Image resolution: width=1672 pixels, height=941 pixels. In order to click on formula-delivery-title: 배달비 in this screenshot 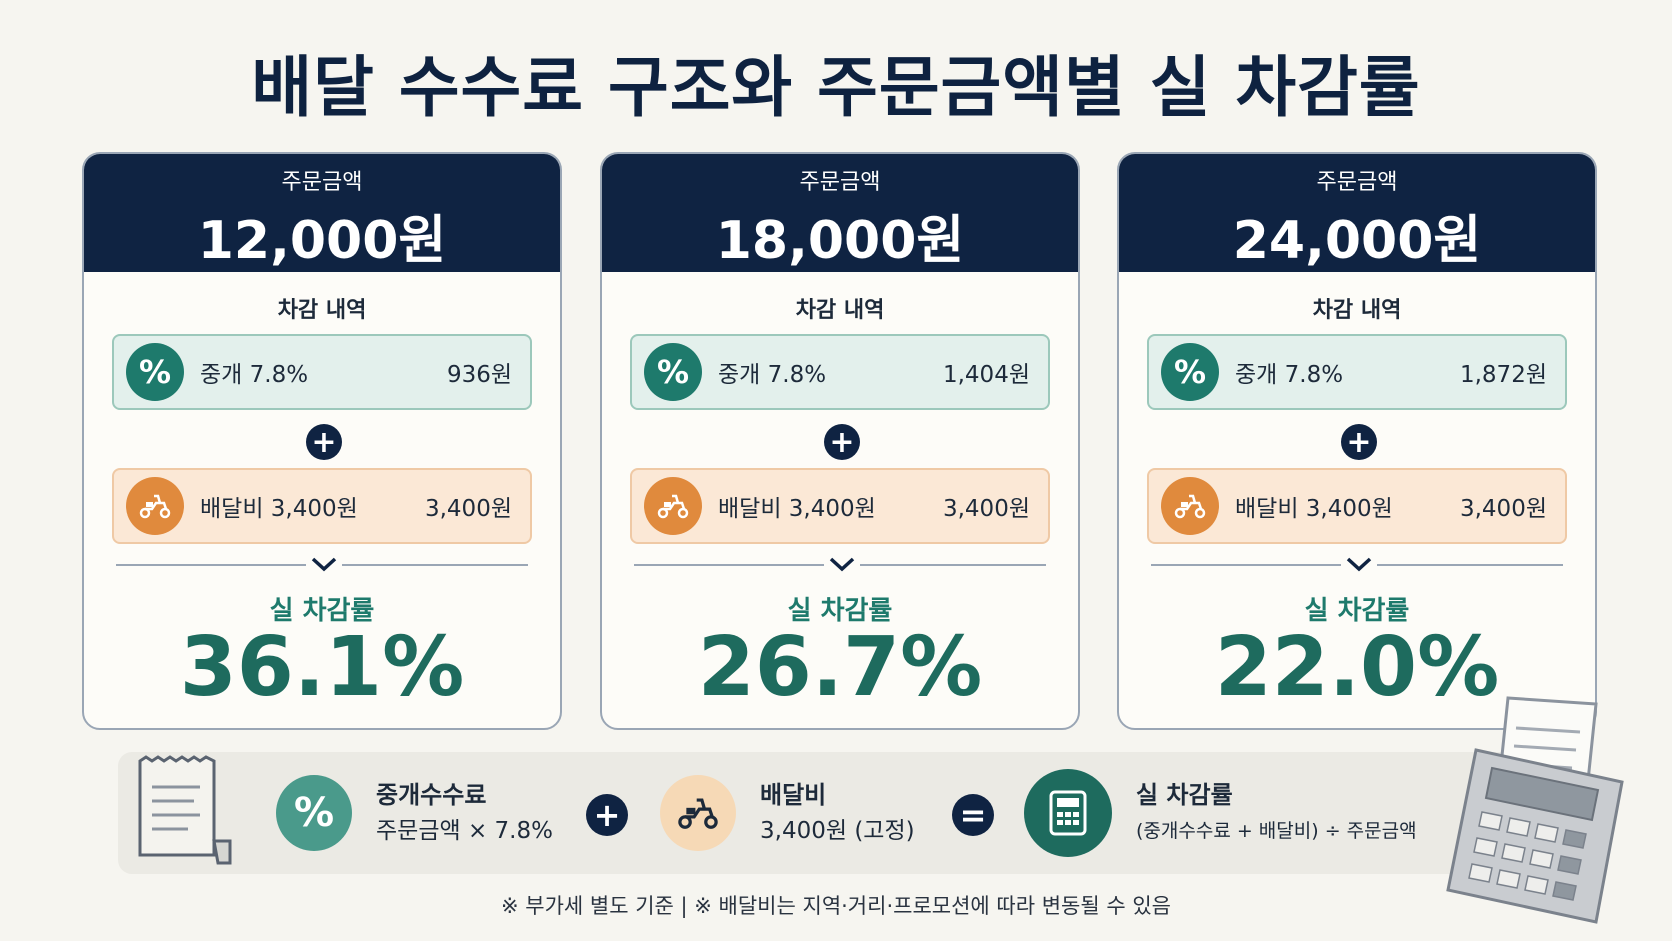, I will do `click(793, 795)`.